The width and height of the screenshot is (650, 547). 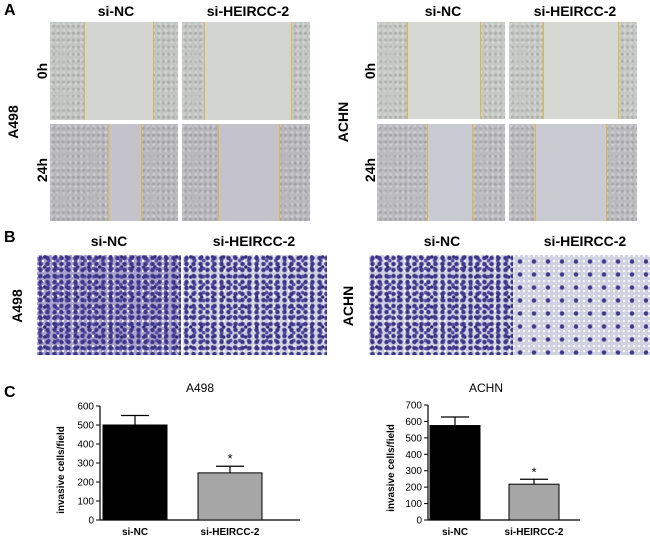 I want to click on row-label-0h-a498: 0h, so click(x=42, y=71).